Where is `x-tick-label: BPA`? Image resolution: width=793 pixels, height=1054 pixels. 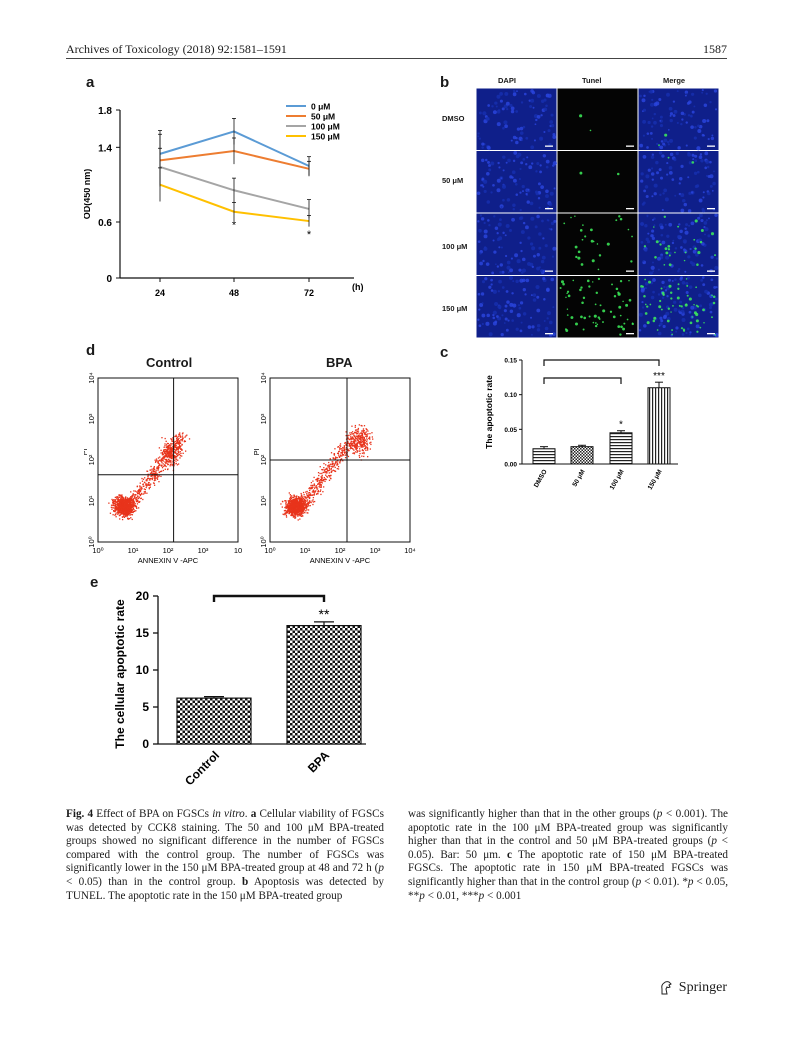
x-tick-label: BPA is located at coordinates (318, 761).